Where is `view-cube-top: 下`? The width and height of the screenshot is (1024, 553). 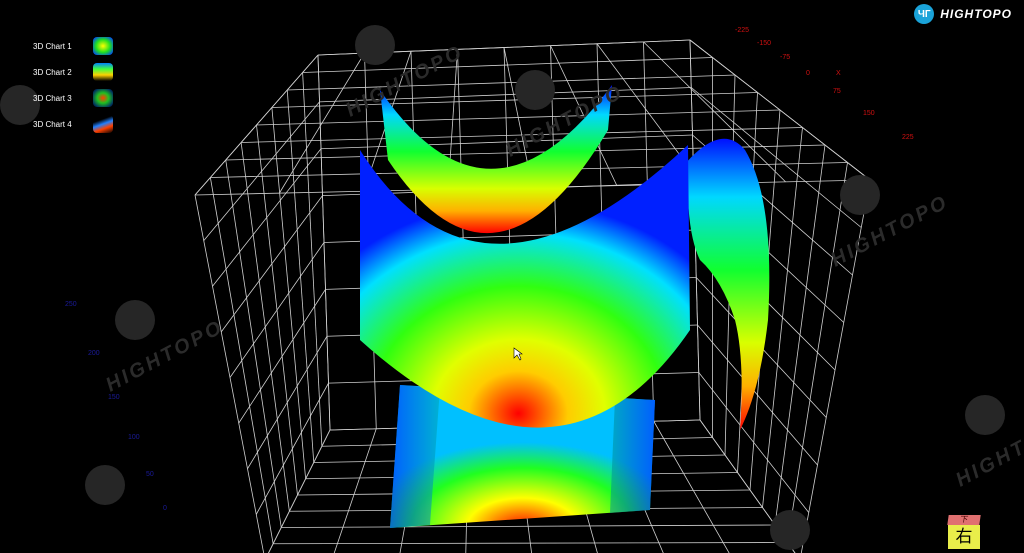
view-cube-top: 下 is located at coordinates (964, 520).